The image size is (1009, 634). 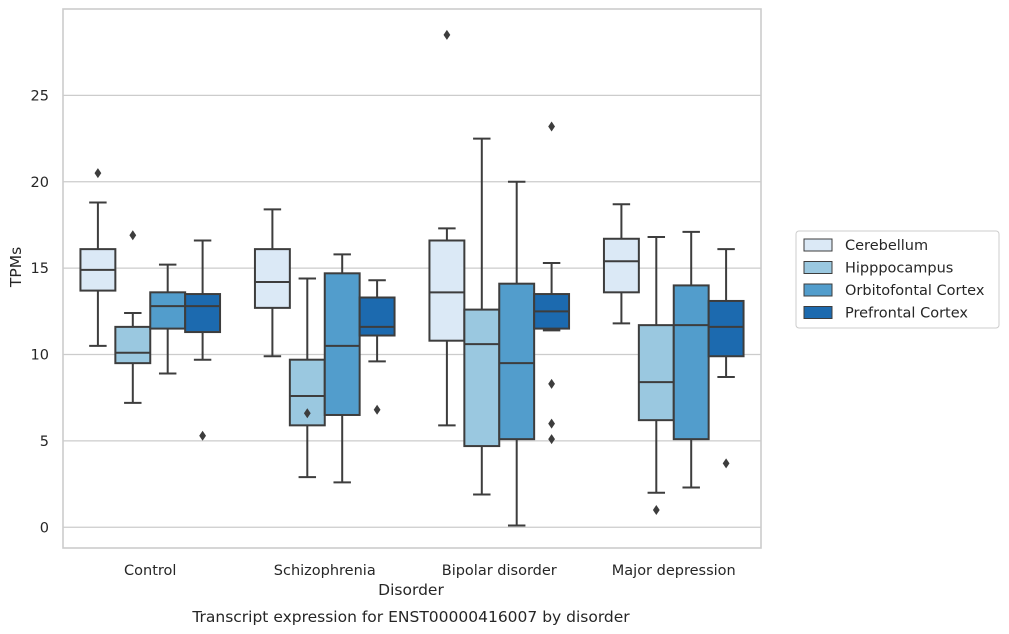 I want to click on legend-entry: Hipppocampus, so click(x=878, y=269).